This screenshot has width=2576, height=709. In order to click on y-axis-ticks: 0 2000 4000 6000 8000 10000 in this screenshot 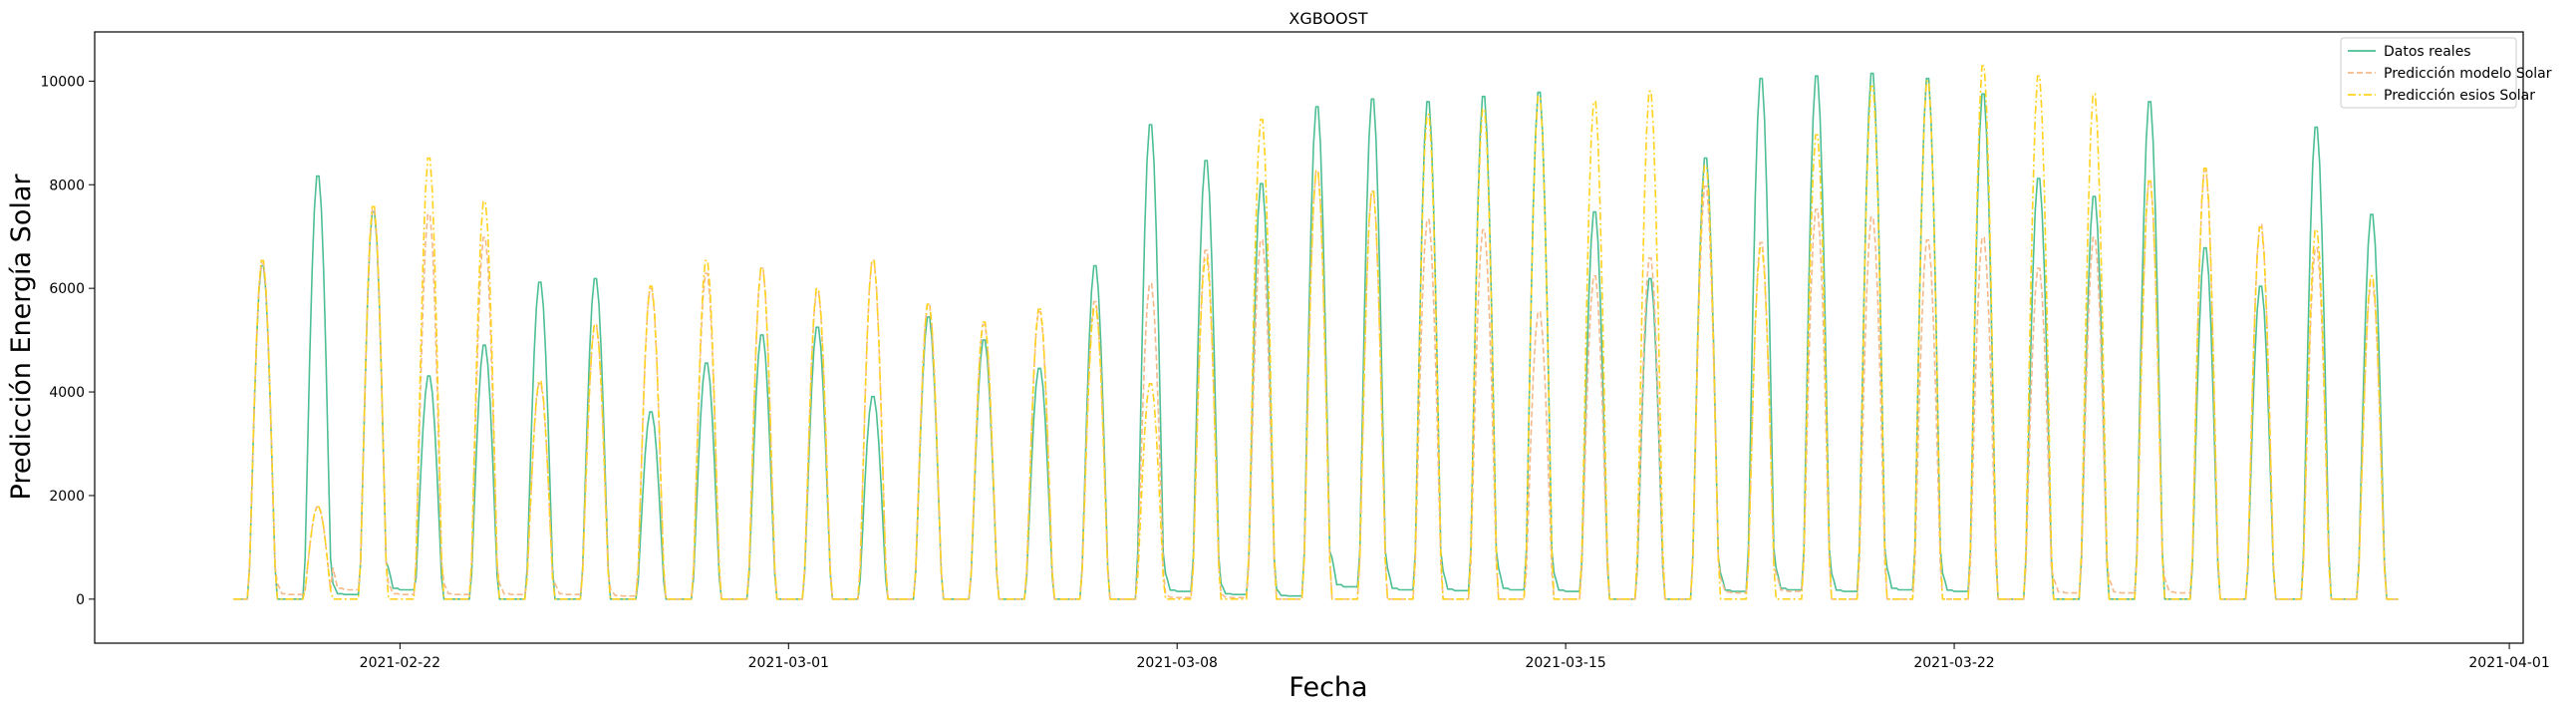, I will do `click(67, 341)`.